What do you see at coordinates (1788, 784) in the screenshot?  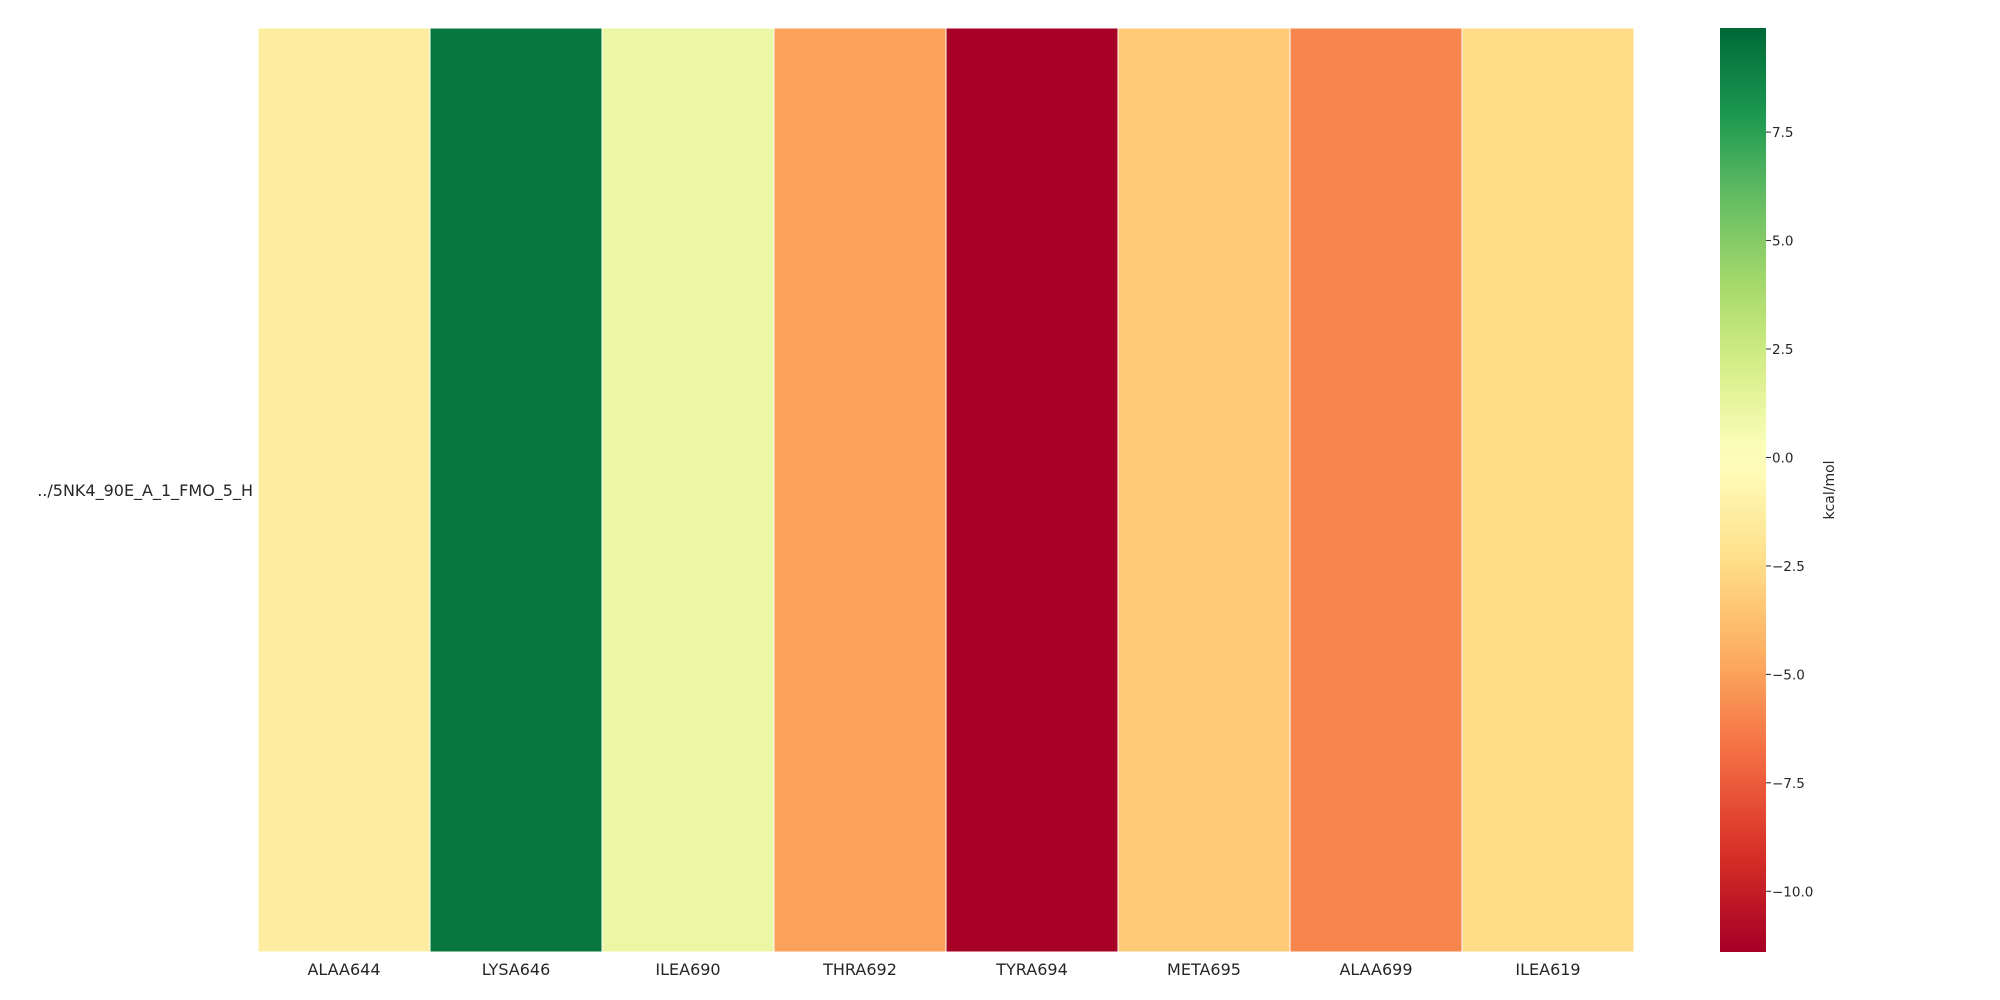 I see `colorbar-tick-label: −7.5` at bounding box center [1788, 784].